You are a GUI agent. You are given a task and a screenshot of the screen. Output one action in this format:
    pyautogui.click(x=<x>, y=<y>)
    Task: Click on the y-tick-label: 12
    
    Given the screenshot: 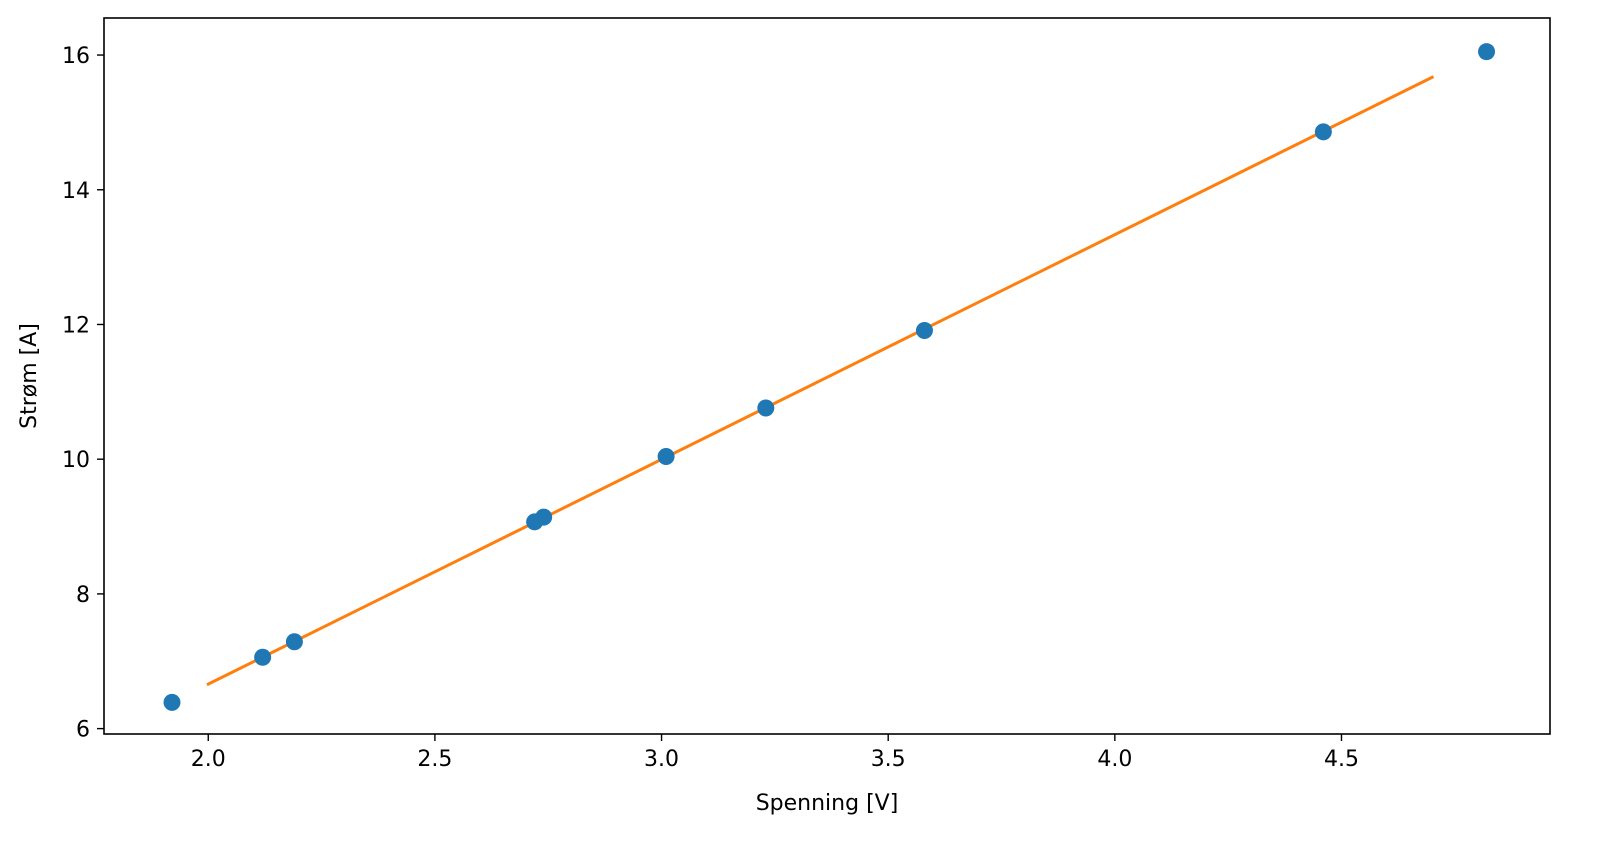 What is the action you would take?
    pyautogui.click(x=76, y=325)
    